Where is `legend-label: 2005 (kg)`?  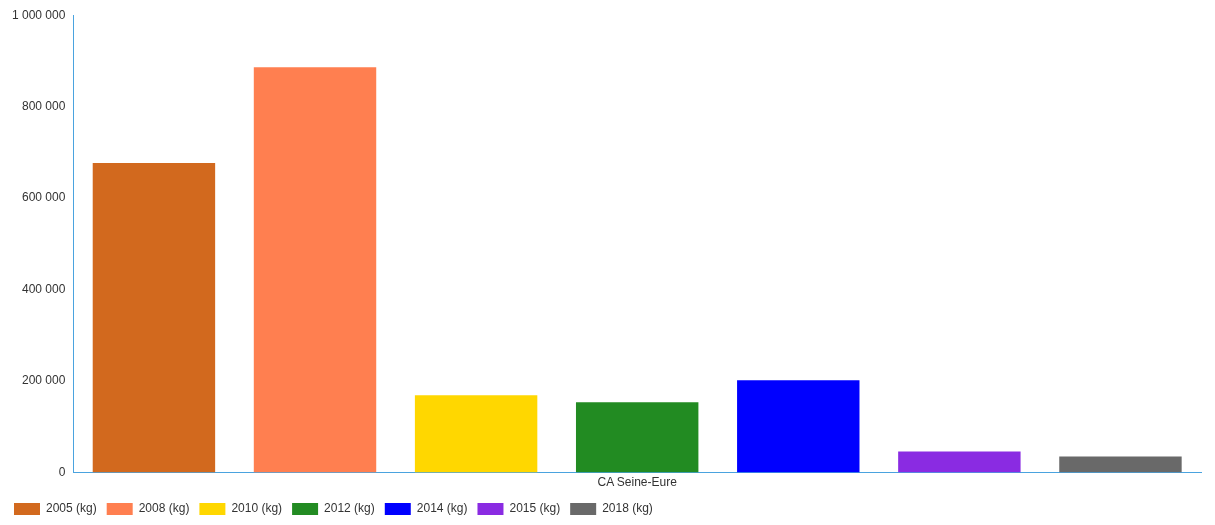
legend-label: 2005 (kg) is located at coordinates (71, 508).